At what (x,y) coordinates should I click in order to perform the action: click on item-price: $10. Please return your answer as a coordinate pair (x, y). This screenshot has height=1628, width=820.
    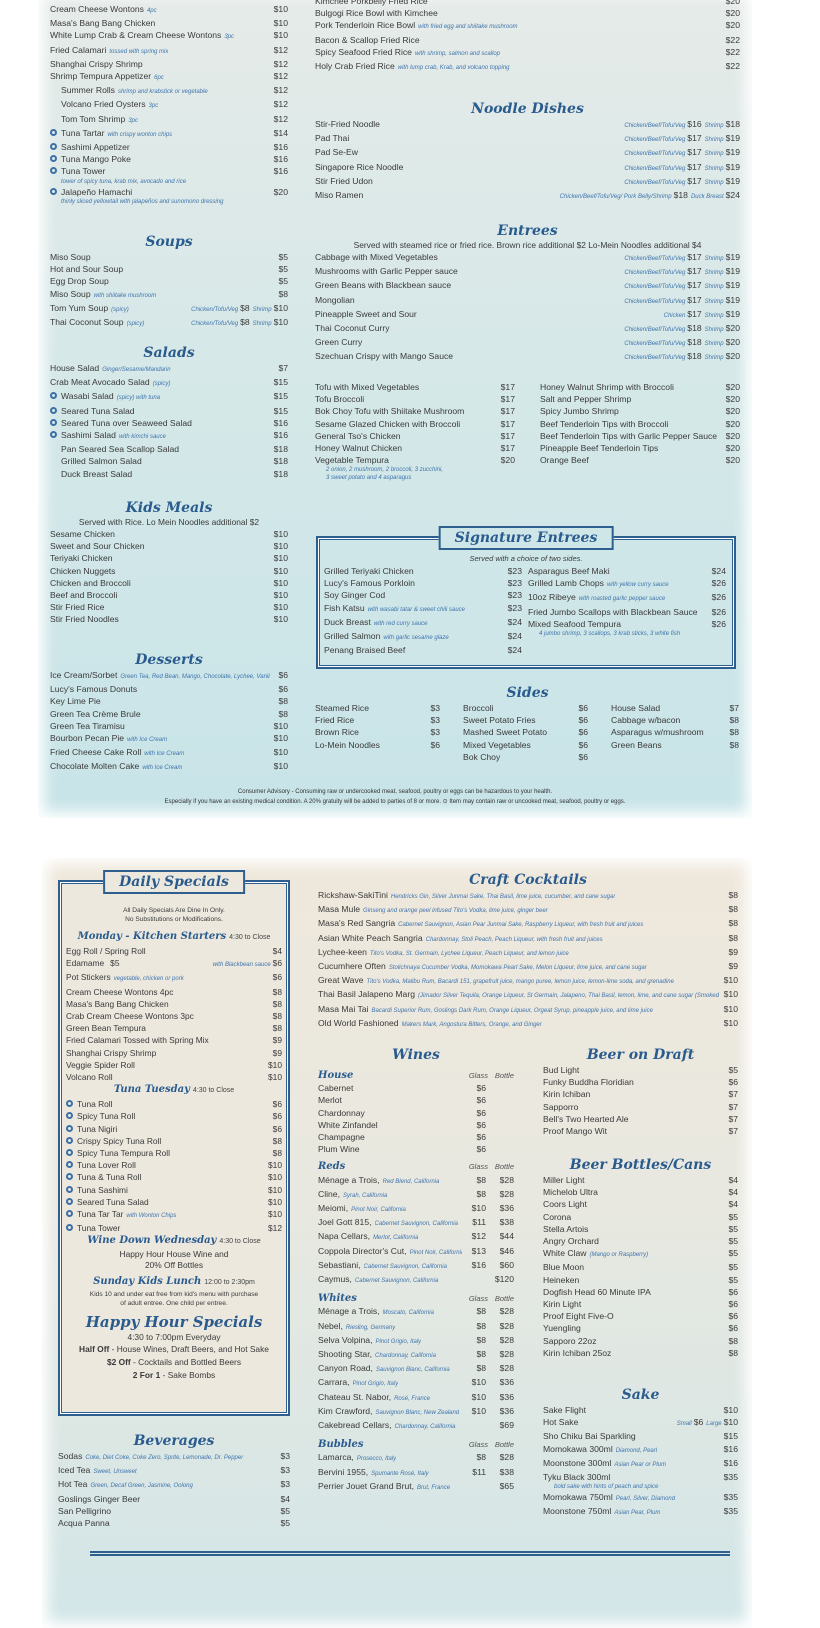
    Looking at the image, I should click on (280, 9).